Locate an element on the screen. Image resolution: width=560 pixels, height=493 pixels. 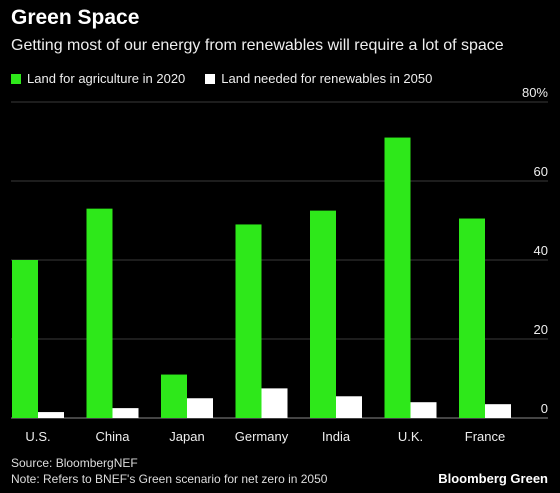
legend-item-renewables: Land needed for renewables in 2050 is located at coordinates (318, 78).